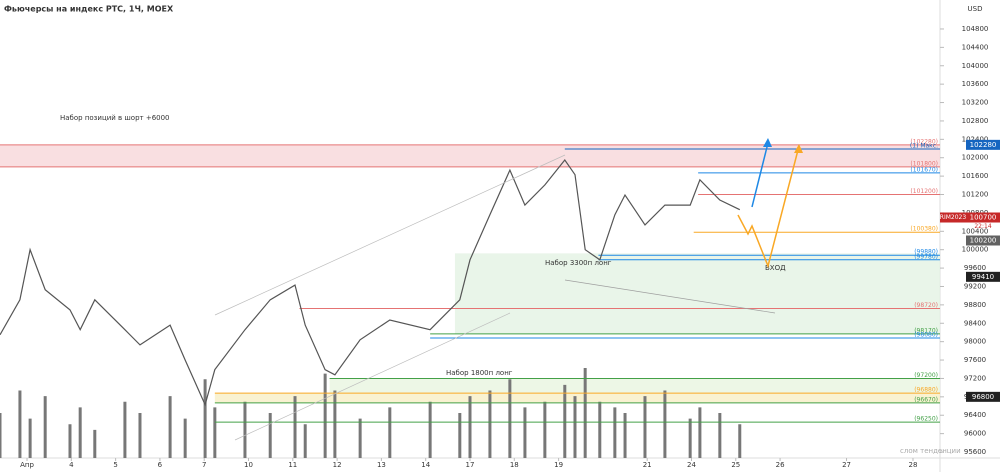  I want to click on symbol-label: RIM2023, so click(953, 217).